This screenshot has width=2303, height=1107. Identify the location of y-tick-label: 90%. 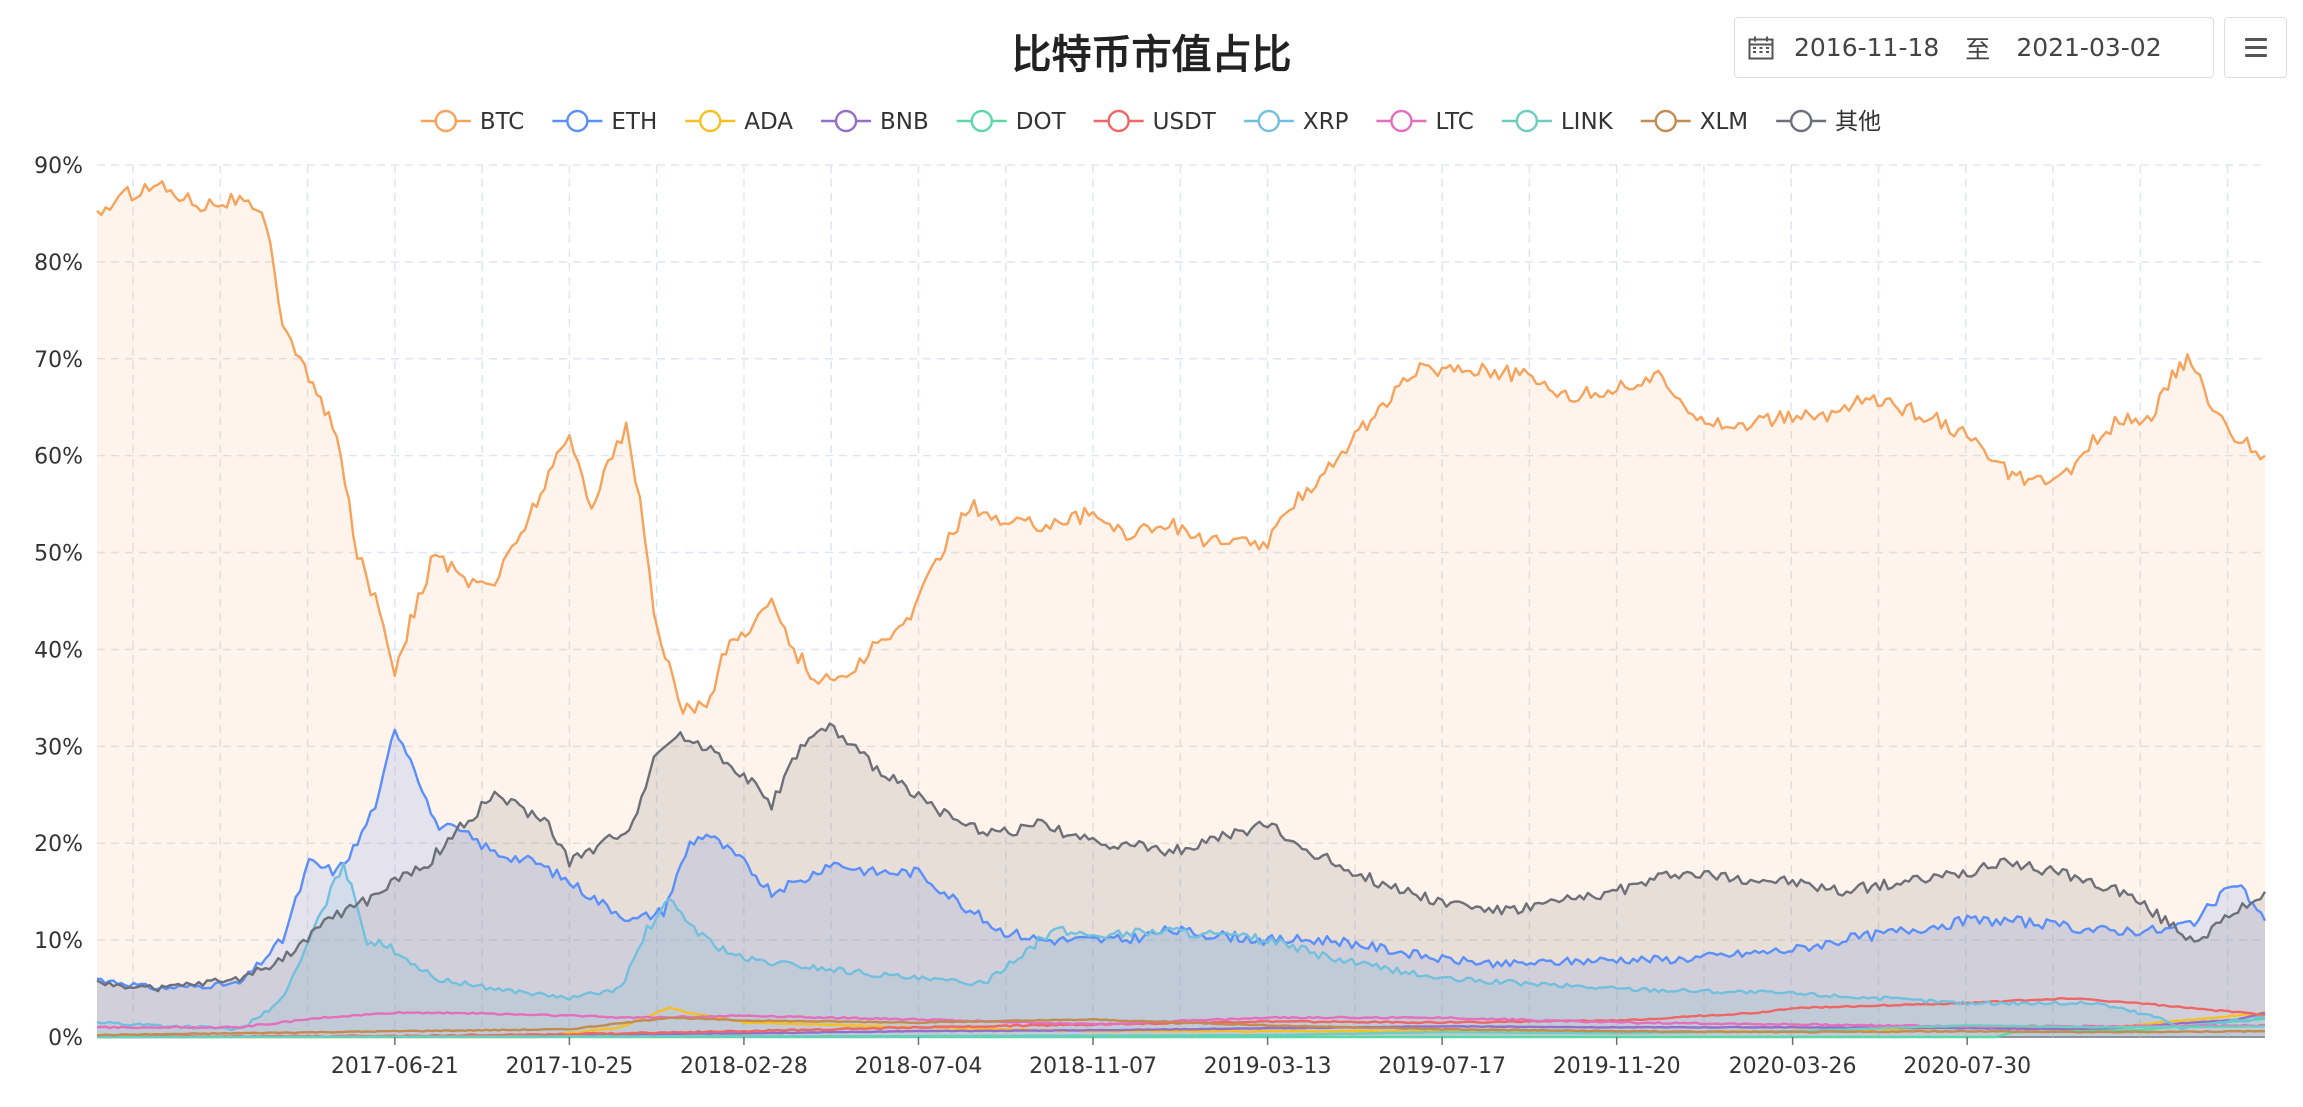
(58, 166).